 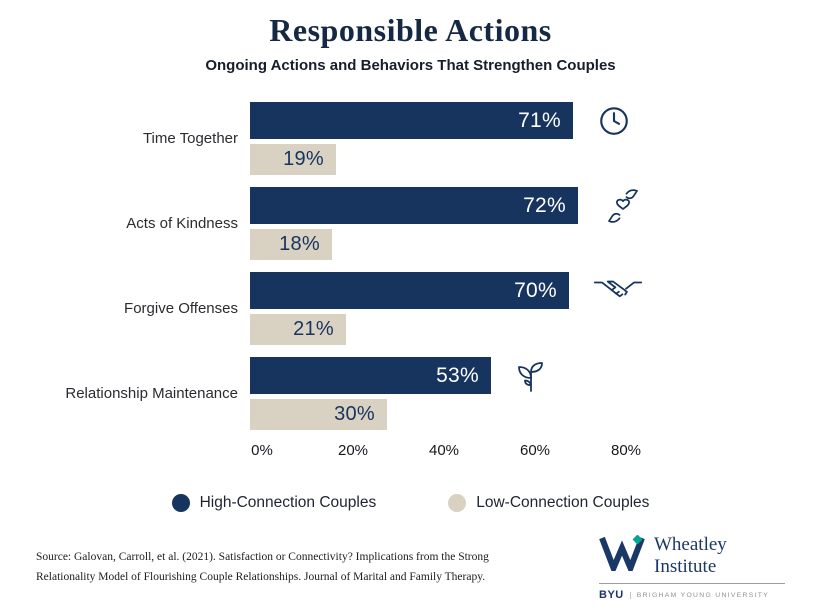 I want to click on page-title: Responsible Actions, so click(x=410, y=30).